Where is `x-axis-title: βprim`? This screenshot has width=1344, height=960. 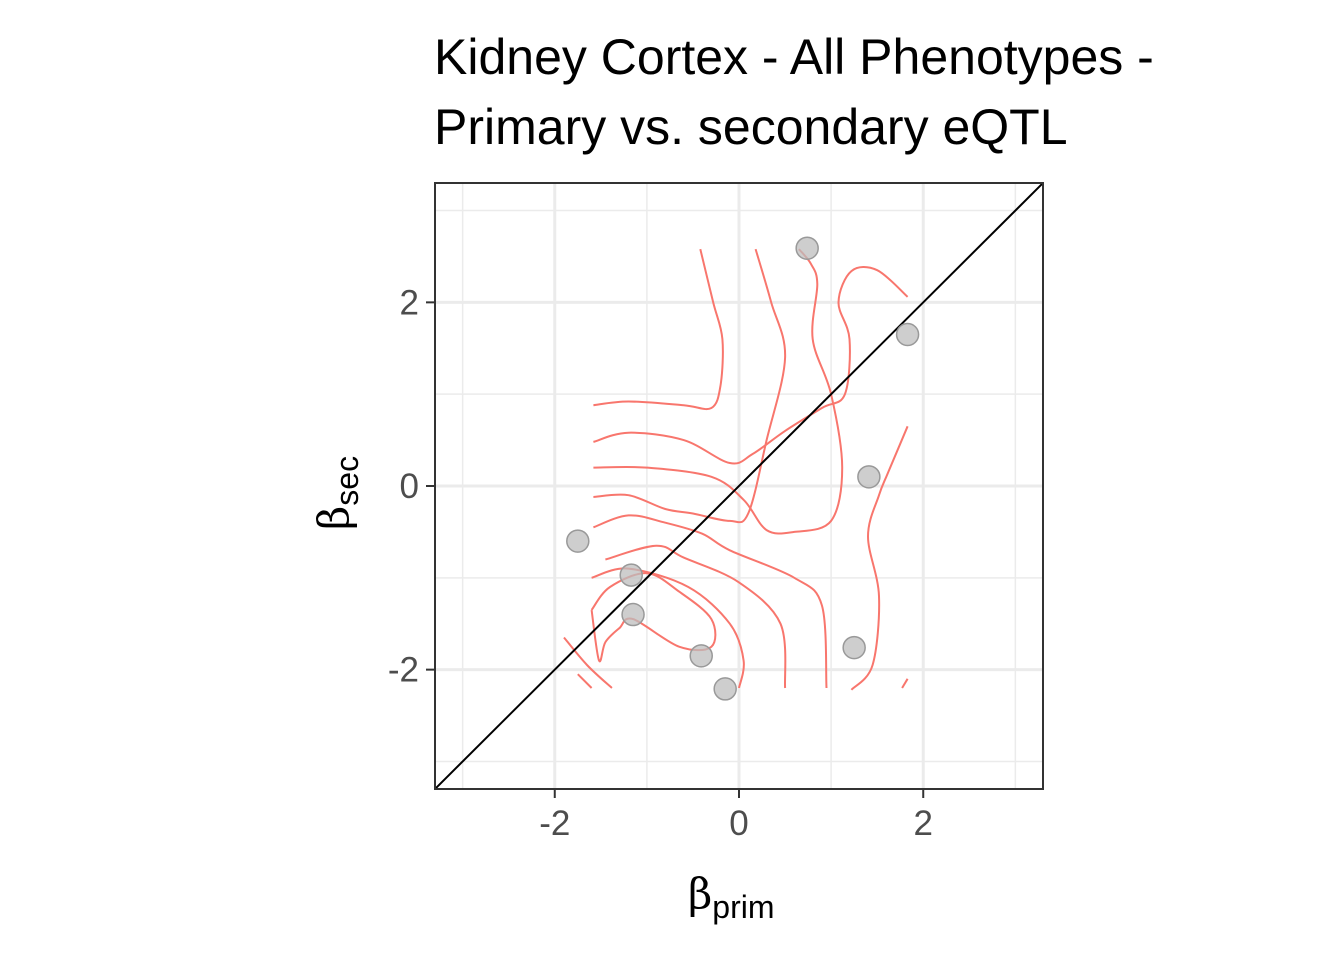
x-axis-title: βprim is located at coordinates (731, 897).